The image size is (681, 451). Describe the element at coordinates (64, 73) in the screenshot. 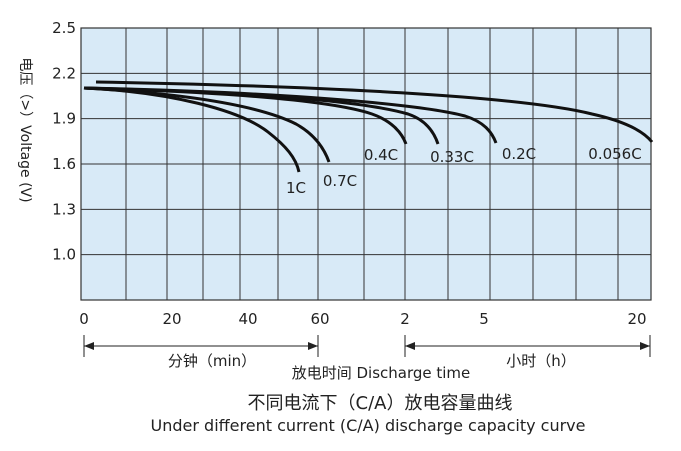

I see `y-tick-label: 2.2` at that location.